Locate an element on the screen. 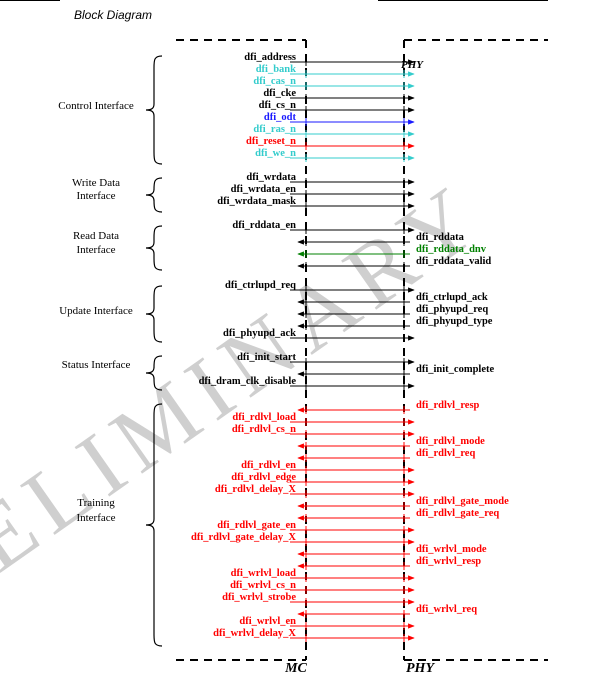  signal-label-dfi-phyupd-ack: dfi_phyupd_ack is located at coordinates (259, 333).